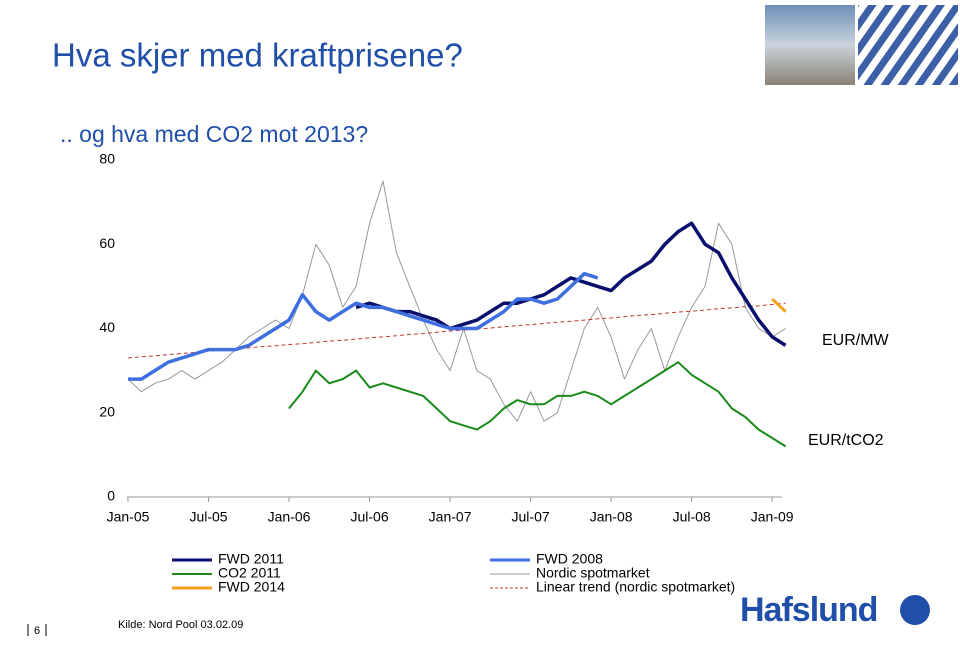  I want to click on x-tick-label: Jul-06, so click(369, 517).